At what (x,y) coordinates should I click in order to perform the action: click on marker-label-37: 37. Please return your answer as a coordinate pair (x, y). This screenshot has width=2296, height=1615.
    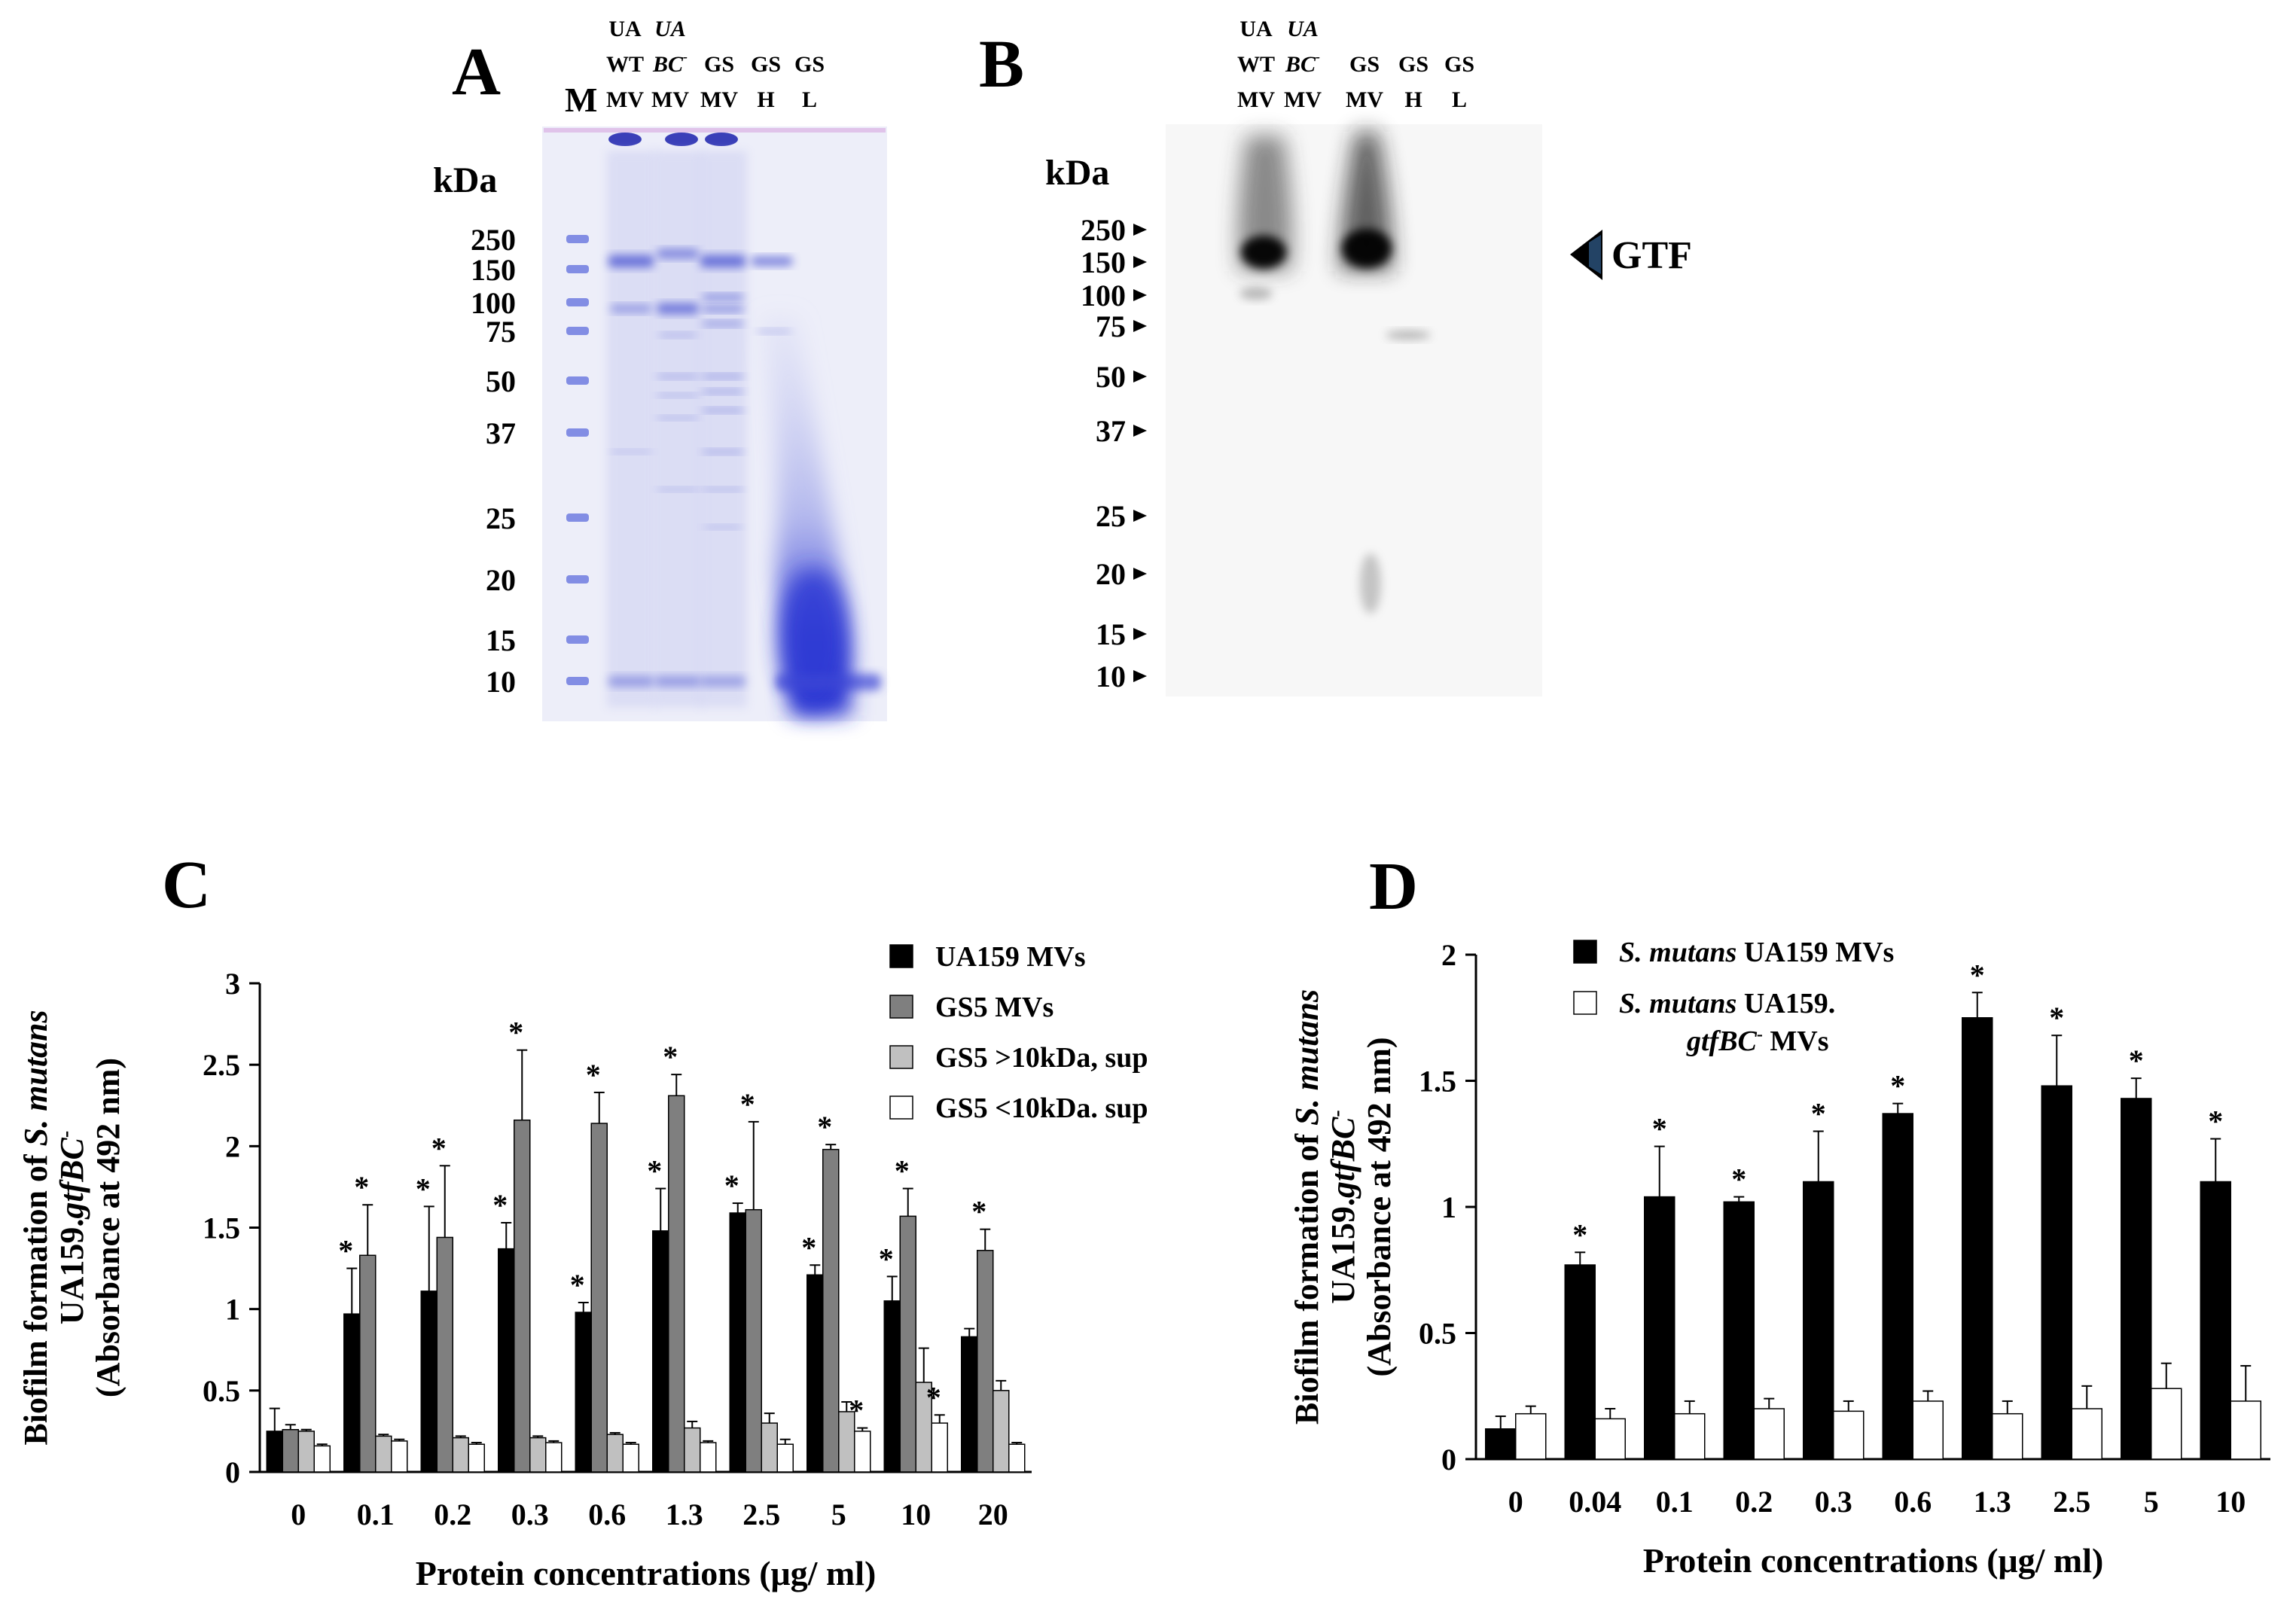
    Looking at the image, I should click on (501, 433).